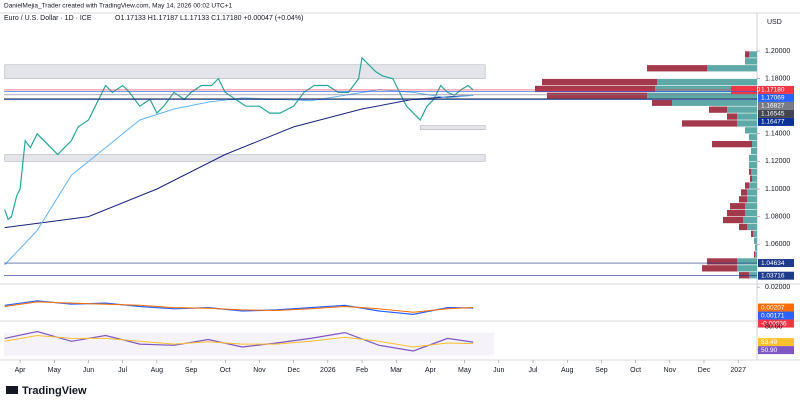 The width and height of the screenshot is (800, 406). I want to click on x-tick-label: Sep, so click(191, 370).